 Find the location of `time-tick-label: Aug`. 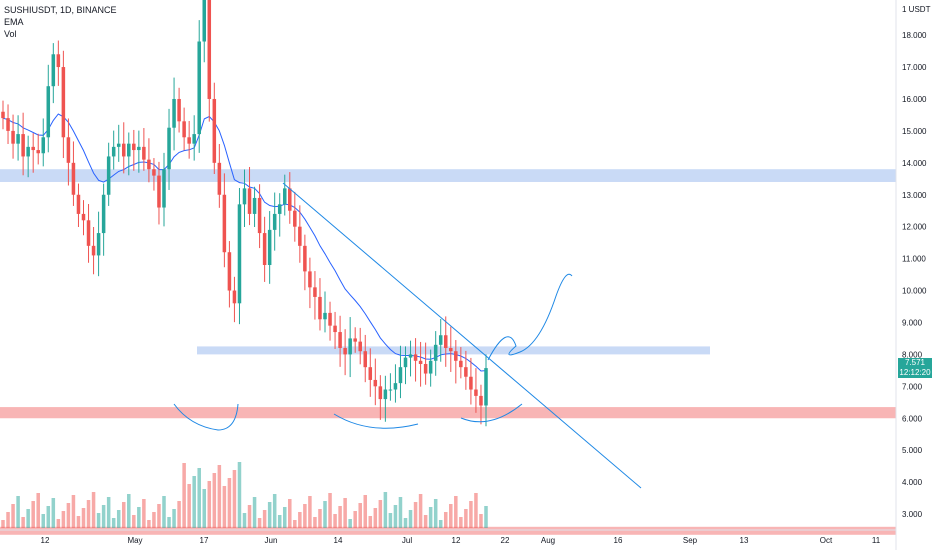

time-tick-label: Aug is located at coordinates (548, 540).